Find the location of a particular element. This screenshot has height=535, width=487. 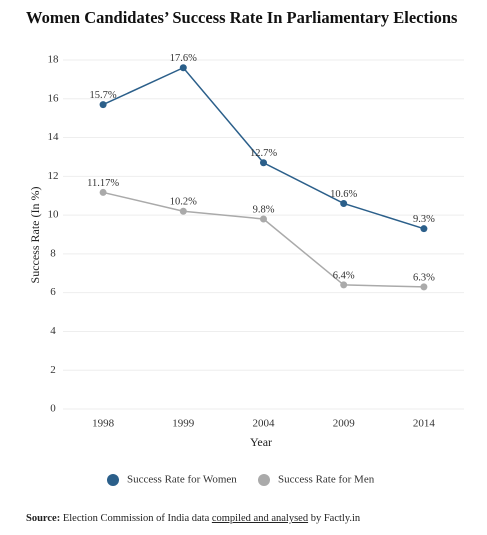

x-tick-label: 2004 is located at coordinates (264, 424).